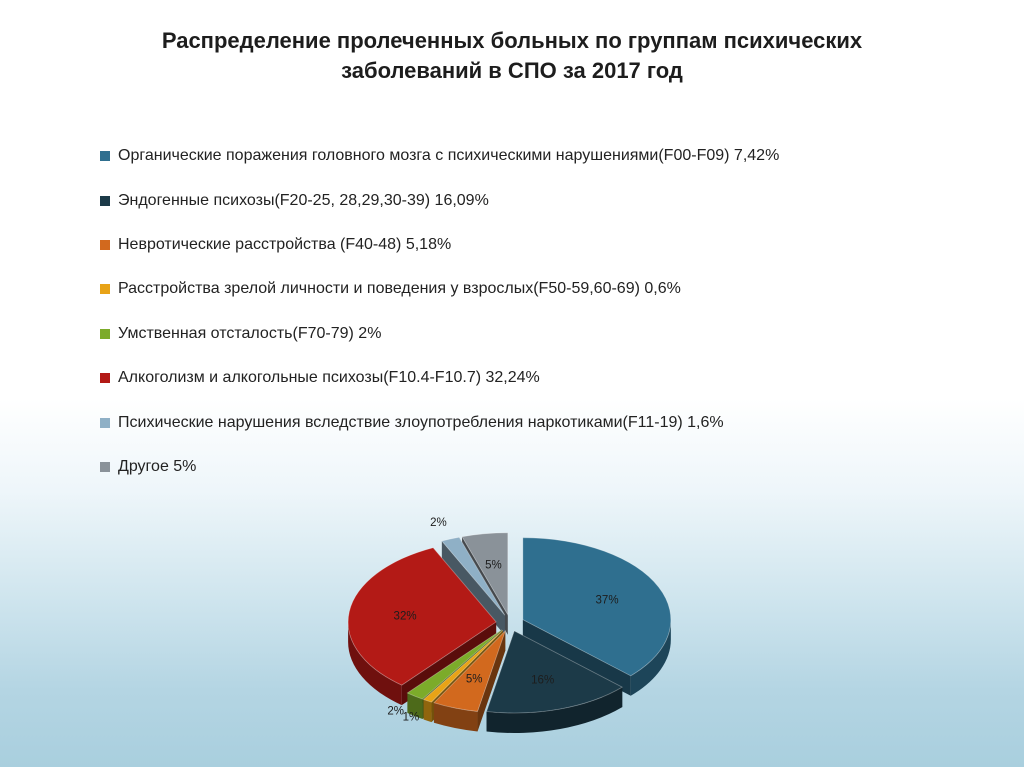 The image size is (1024, 767). Describe the element at coordinates (607, 600) in the screenshot. I see `pie-data-label: 37%` at that location.